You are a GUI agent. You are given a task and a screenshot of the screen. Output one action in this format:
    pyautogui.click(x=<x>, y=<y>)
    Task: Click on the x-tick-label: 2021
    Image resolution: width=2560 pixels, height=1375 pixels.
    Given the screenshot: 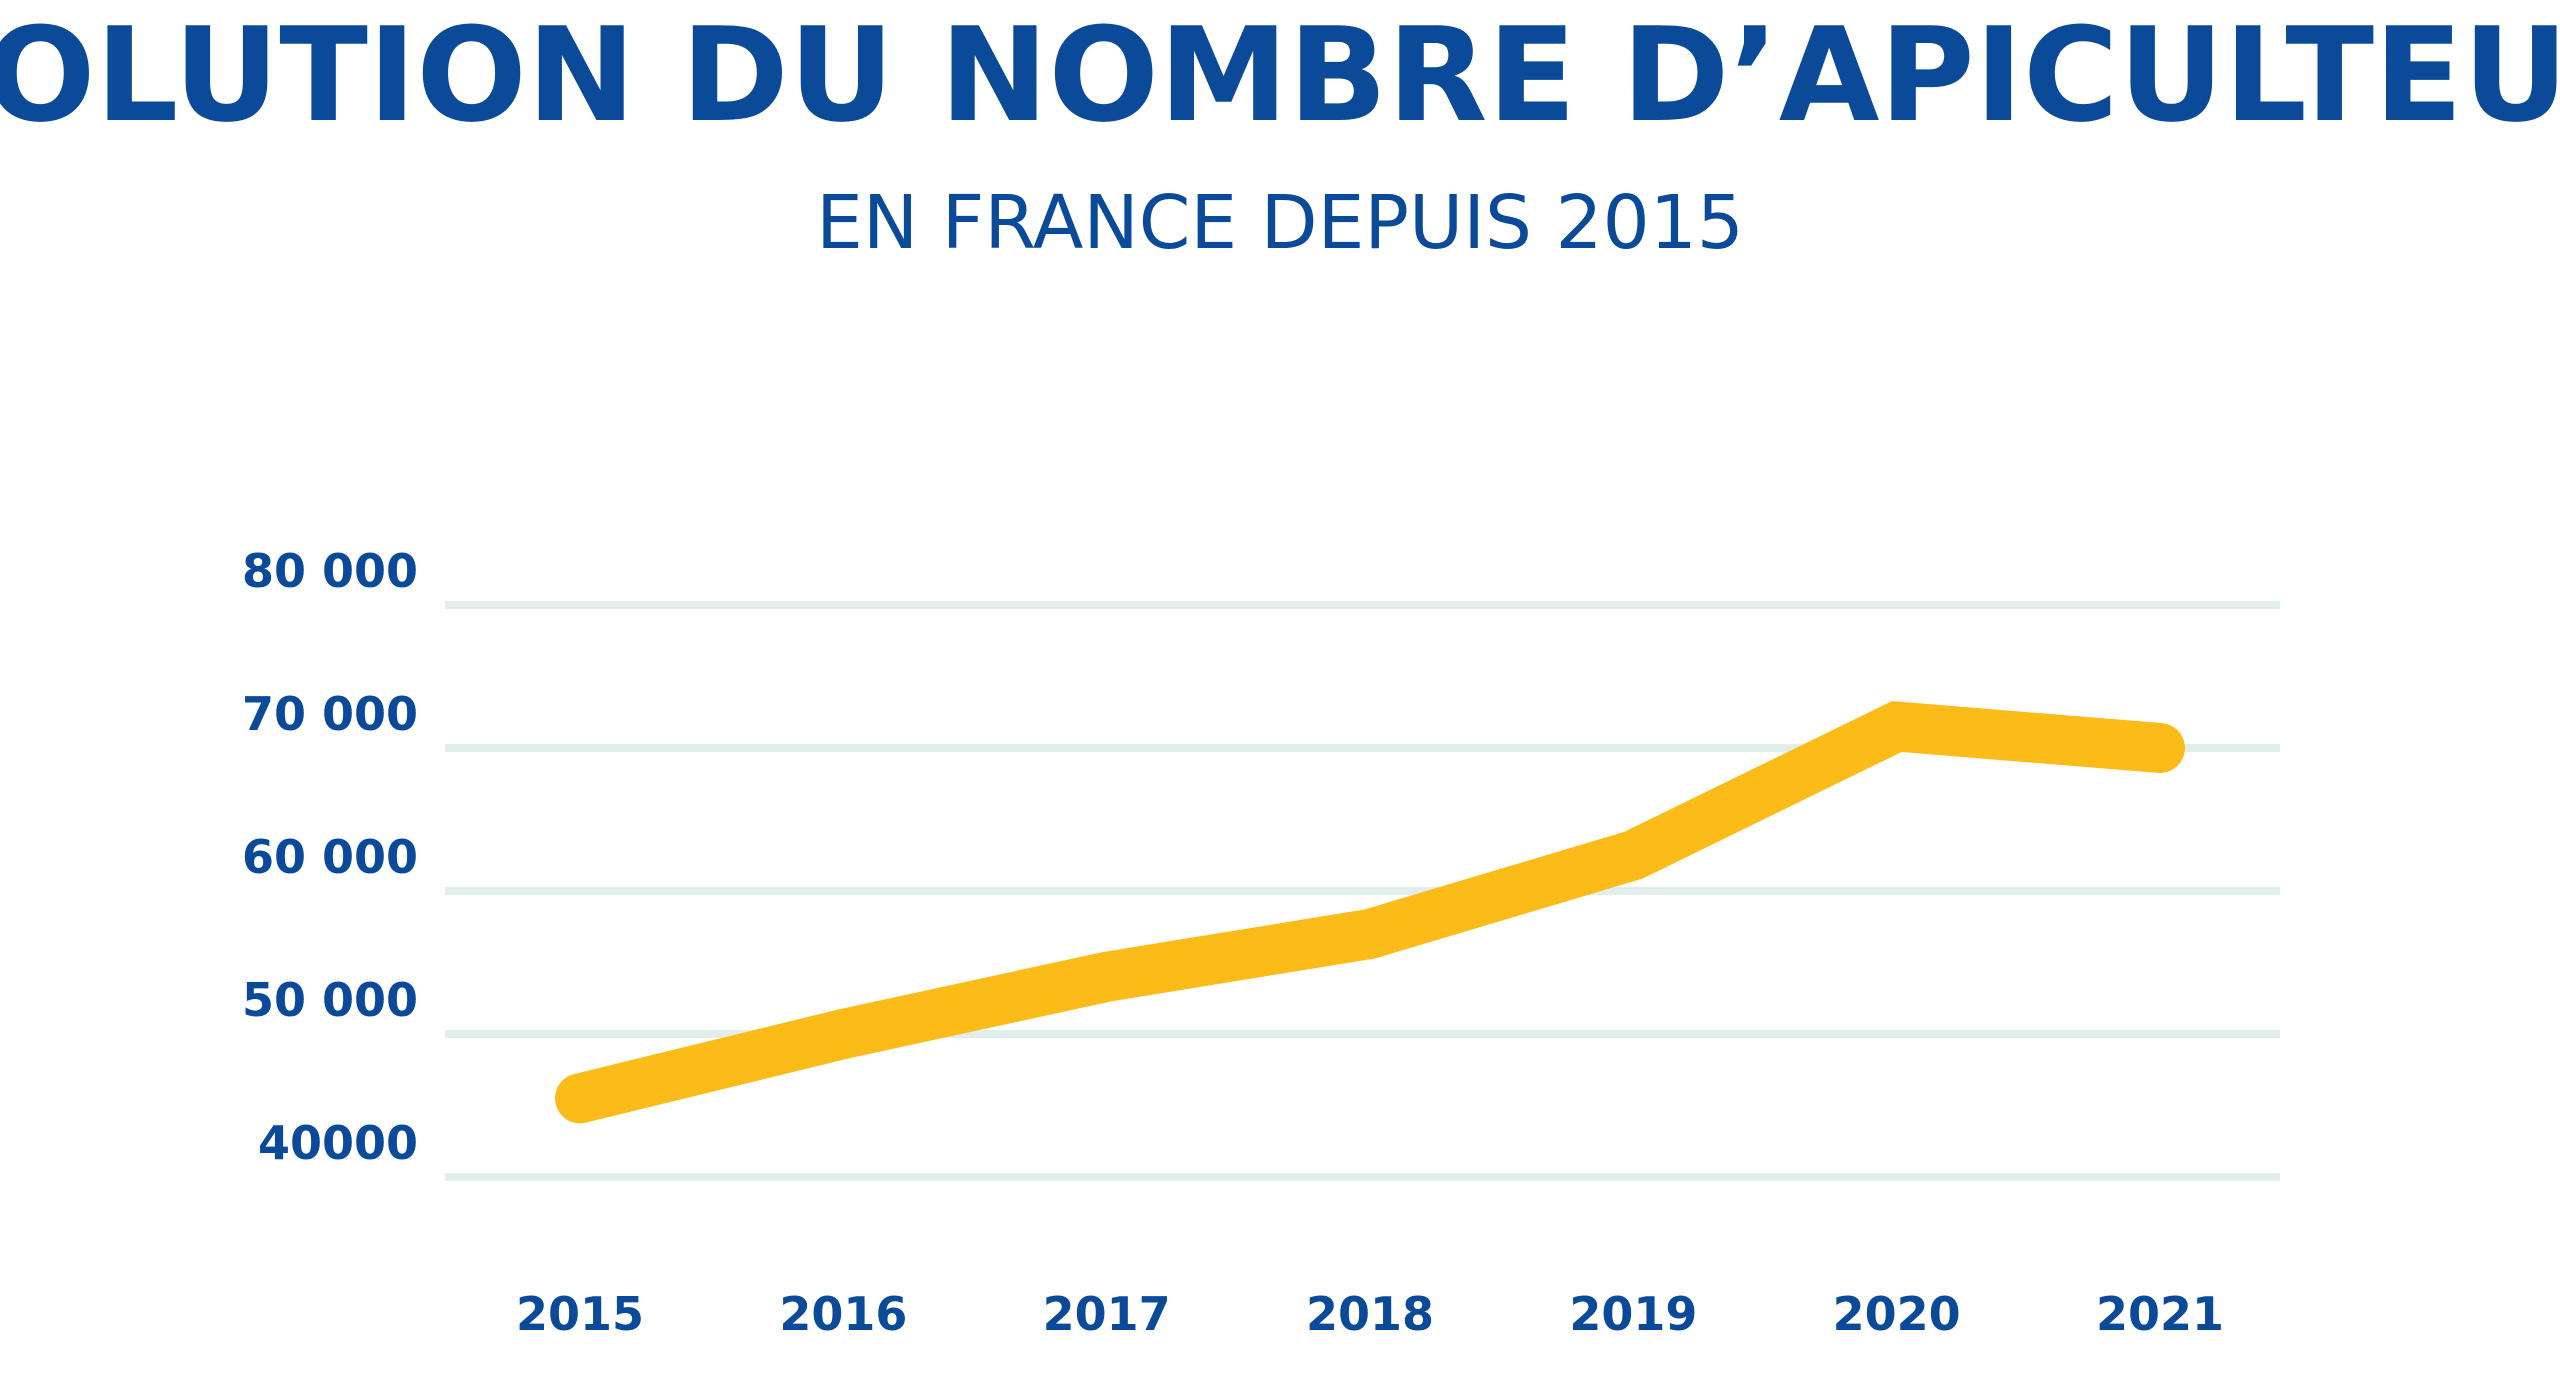 What is the action you would take?
    pyautogui.click(x=2160, y=1314)
    